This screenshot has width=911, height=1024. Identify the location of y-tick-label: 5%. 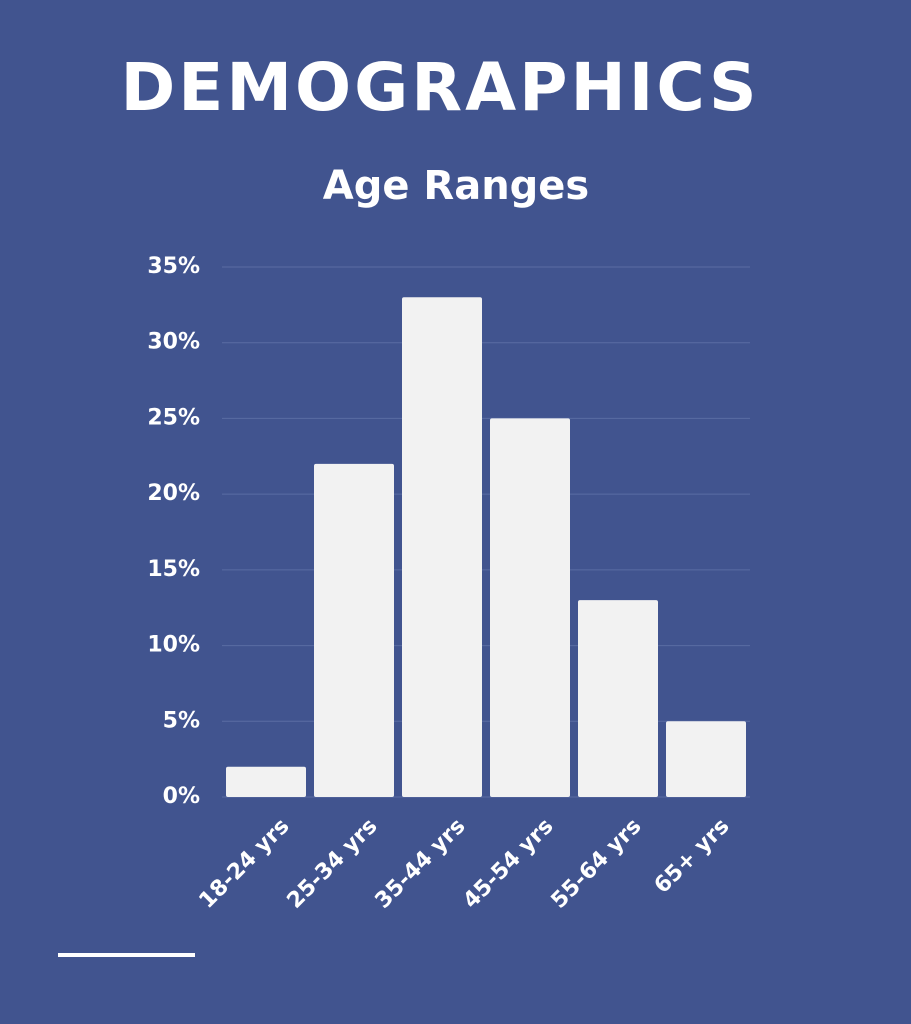
(181, 720).